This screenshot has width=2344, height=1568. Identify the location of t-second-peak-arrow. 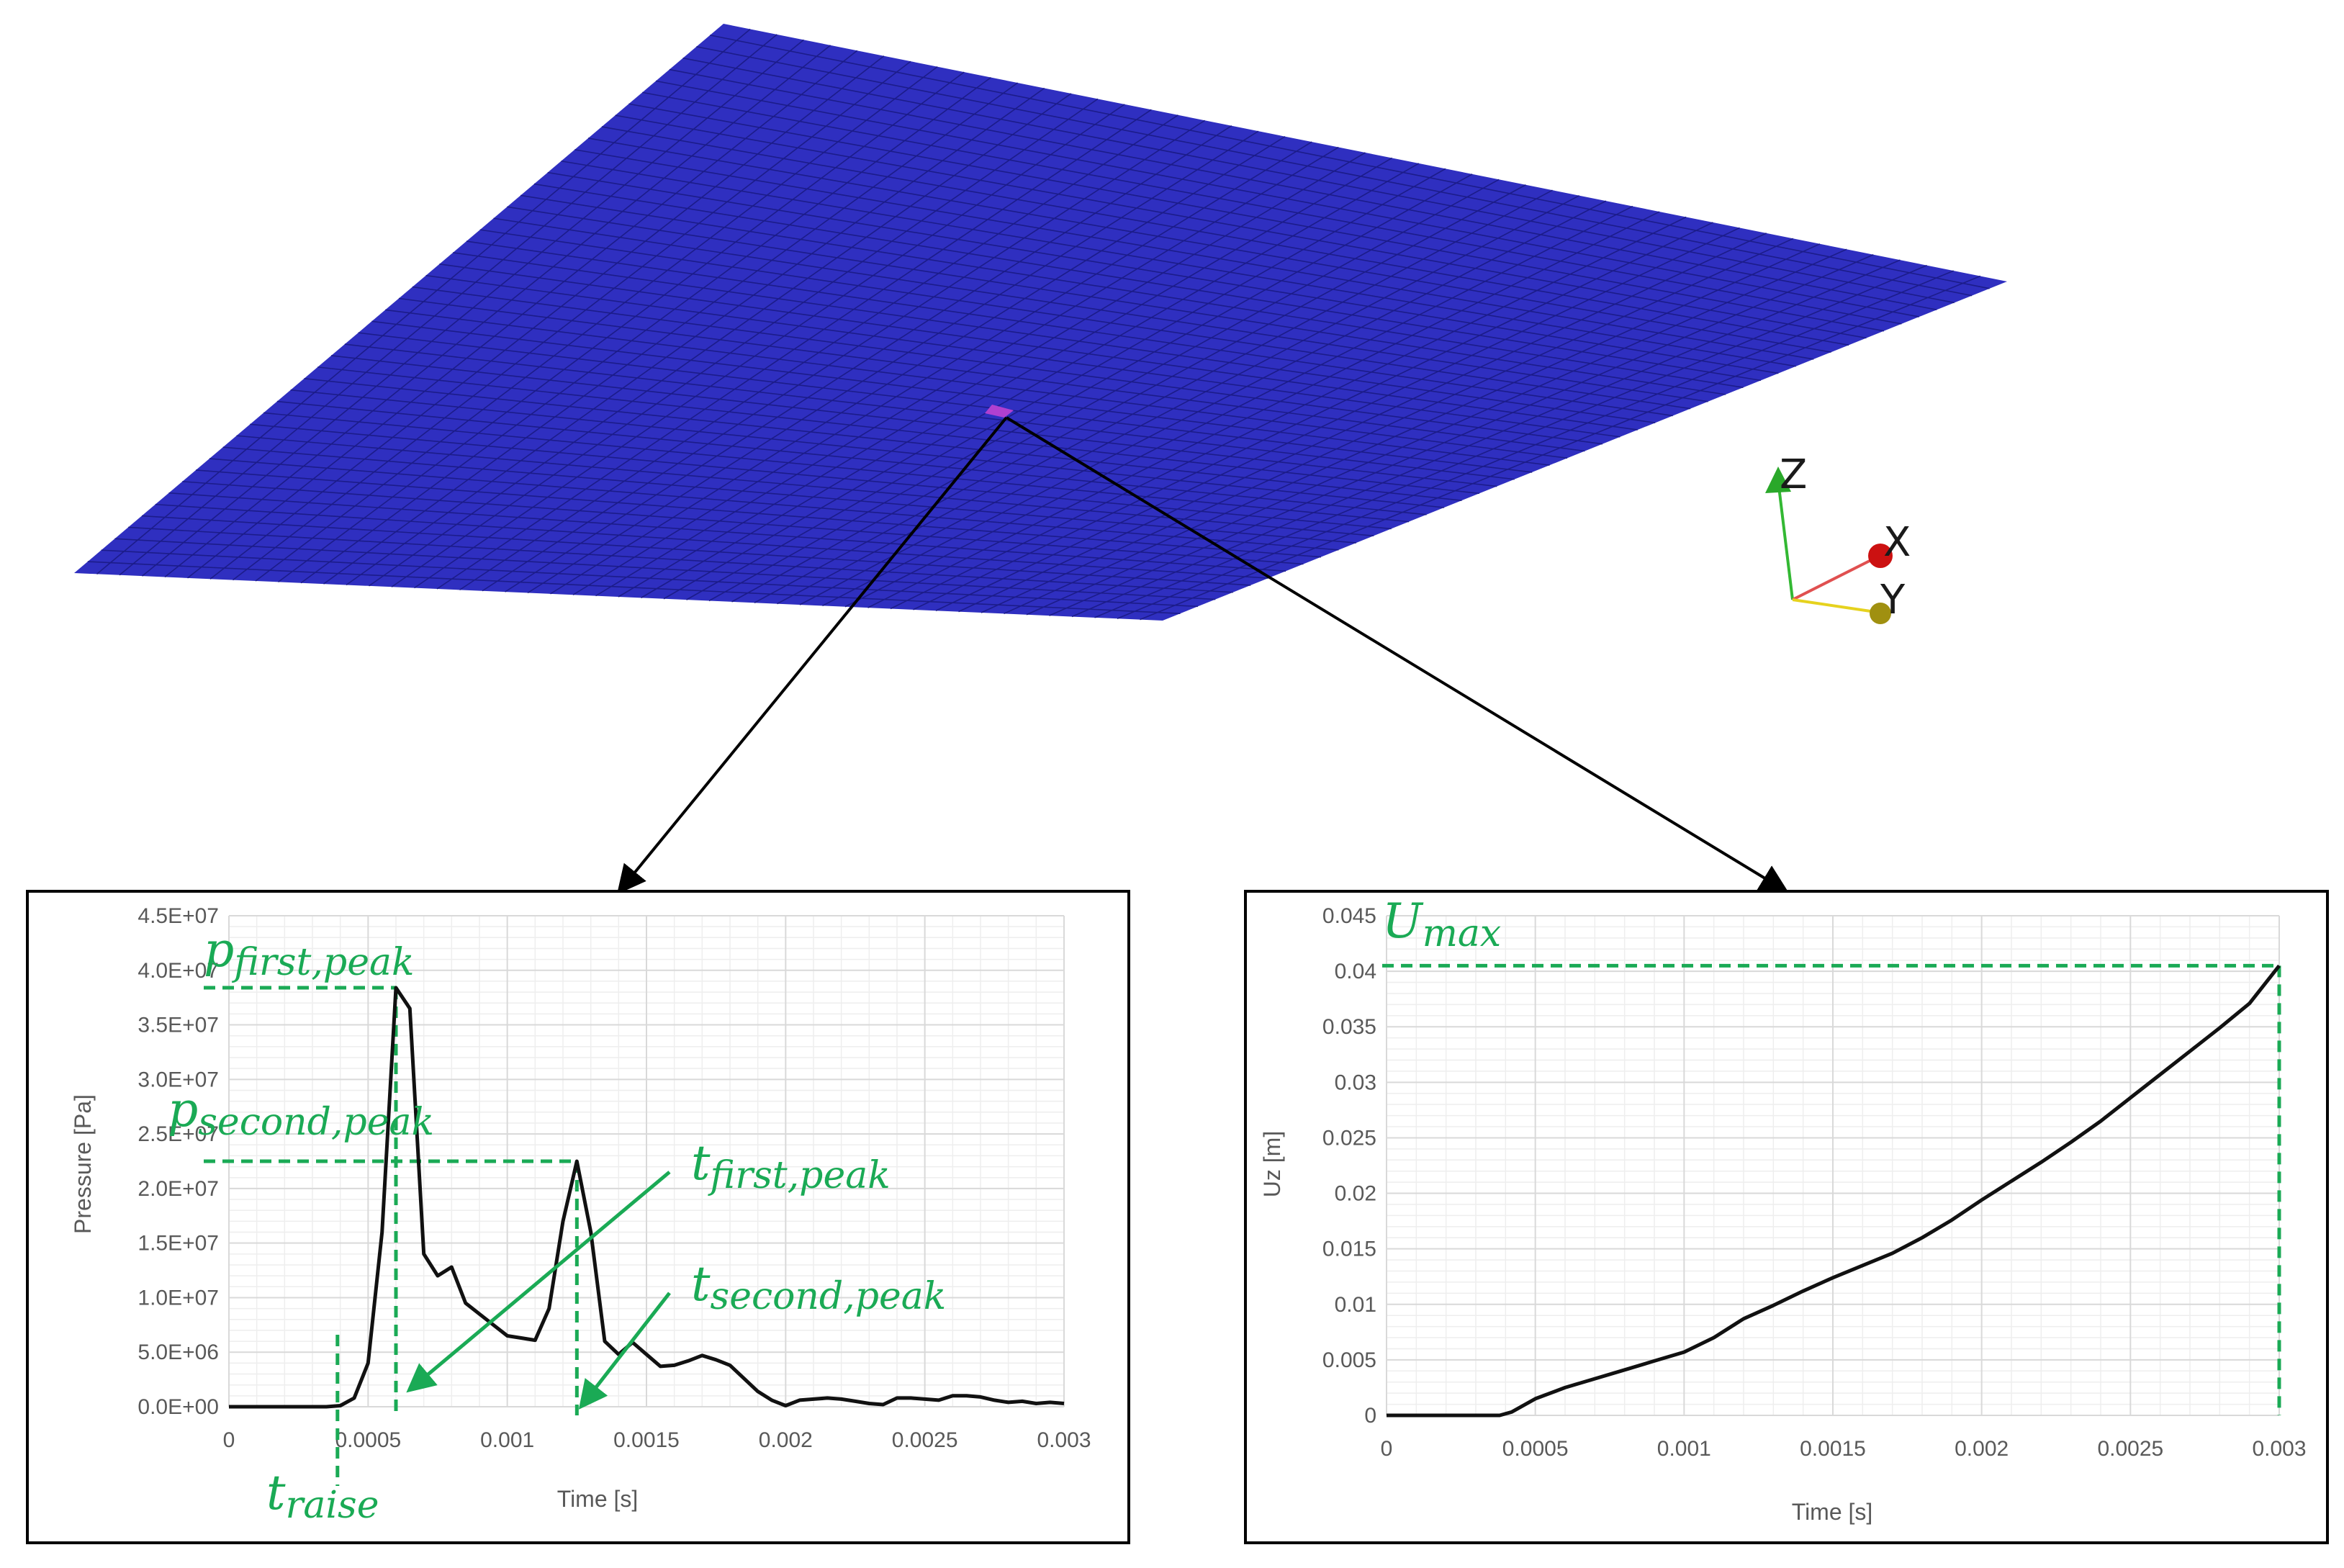
(624, 1351).